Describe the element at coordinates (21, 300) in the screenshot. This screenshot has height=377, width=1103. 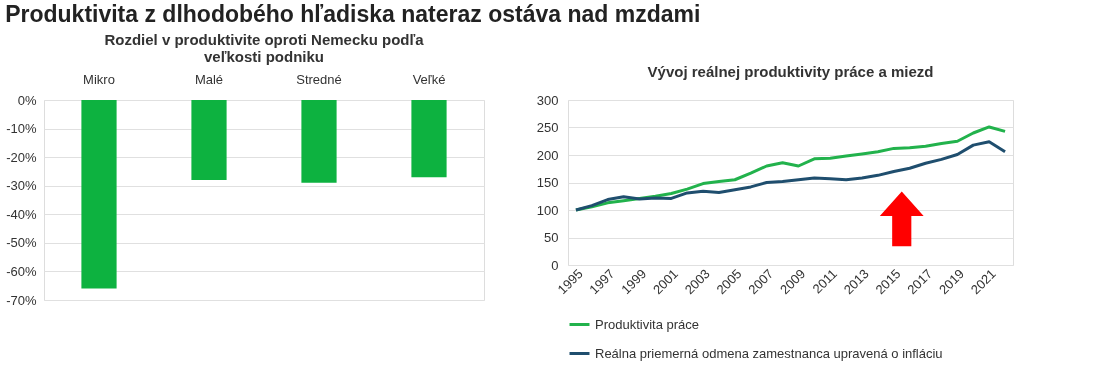
I see `y-tick-label: -70%` at that location.